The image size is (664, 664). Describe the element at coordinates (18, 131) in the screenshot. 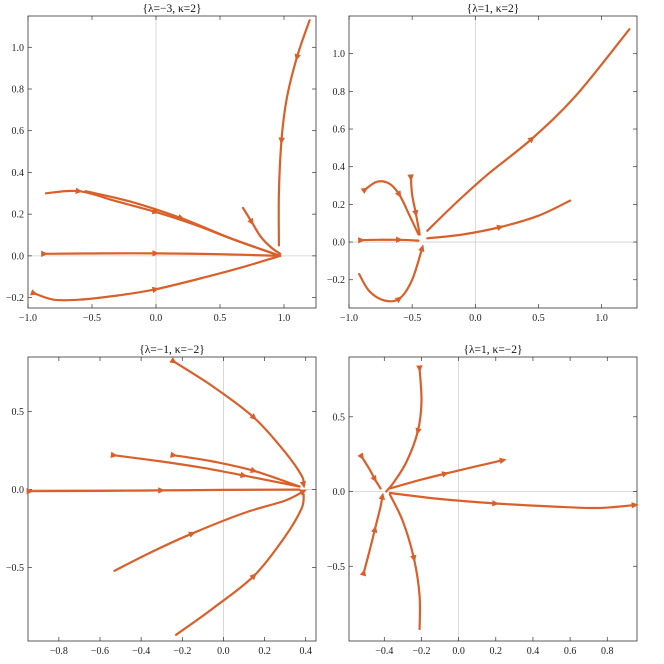

I see `y-tick-label: 0.6` at that location.